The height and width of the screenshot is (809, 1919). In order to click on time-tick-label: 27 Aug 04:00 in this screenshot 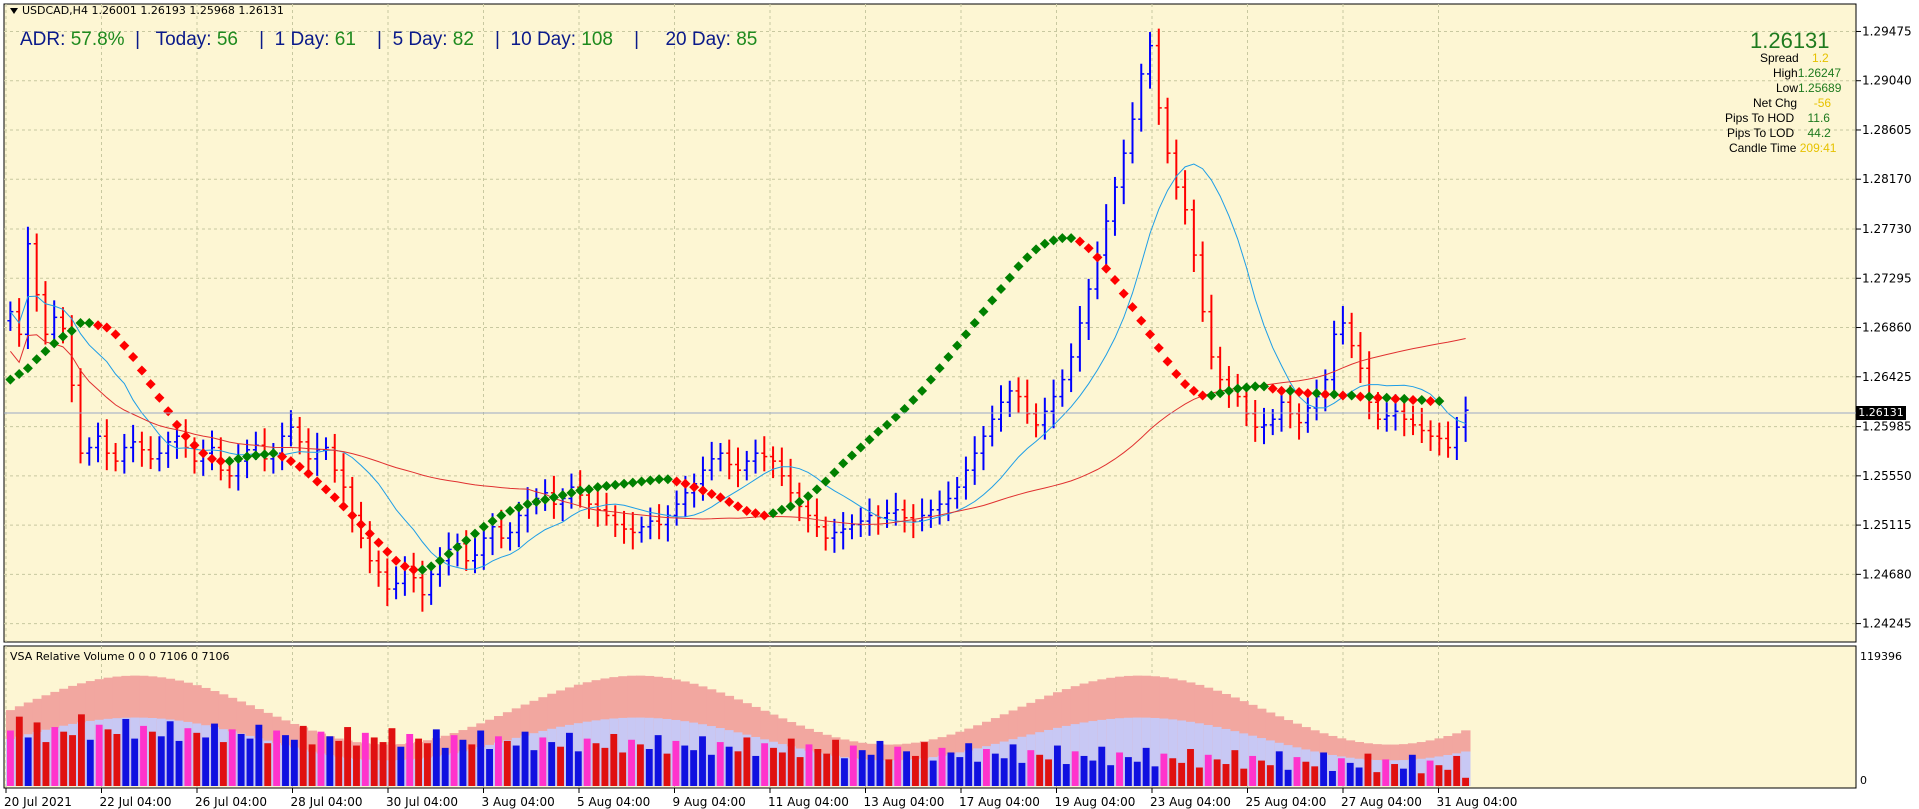, I will do `click(1381, 802)`.